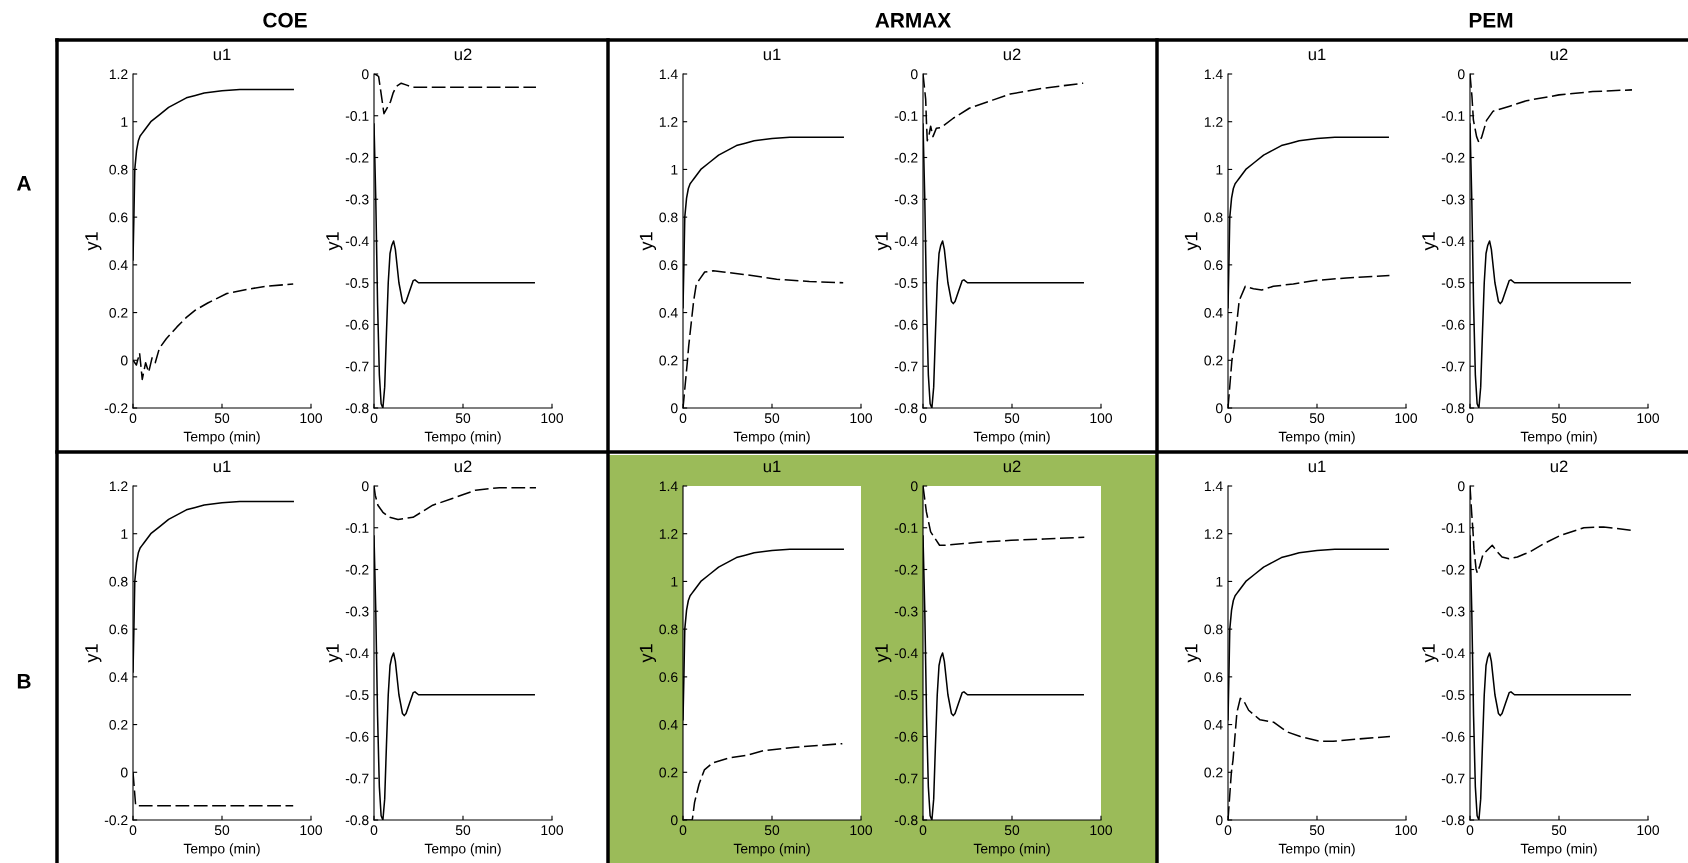 This screenshot has width=1688, height=863. I want to click on text: COE, so click(285, 20).